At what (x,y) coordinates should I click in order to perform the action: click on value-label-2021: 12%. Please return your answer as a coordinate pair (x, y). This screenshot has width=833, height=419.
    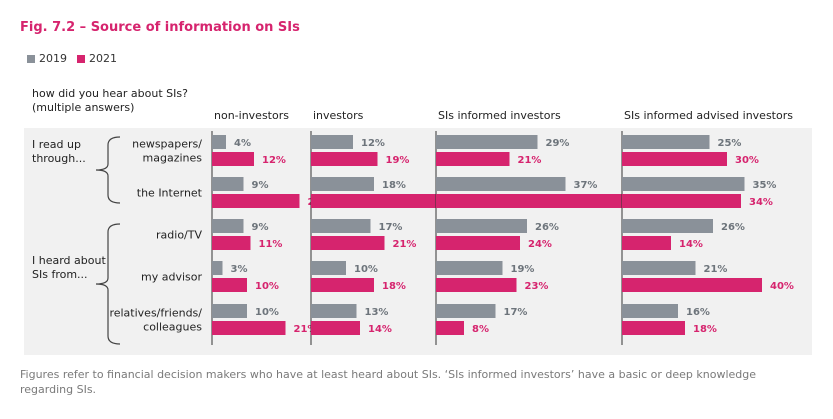
    Looking at the image, I should click on (274, 160).